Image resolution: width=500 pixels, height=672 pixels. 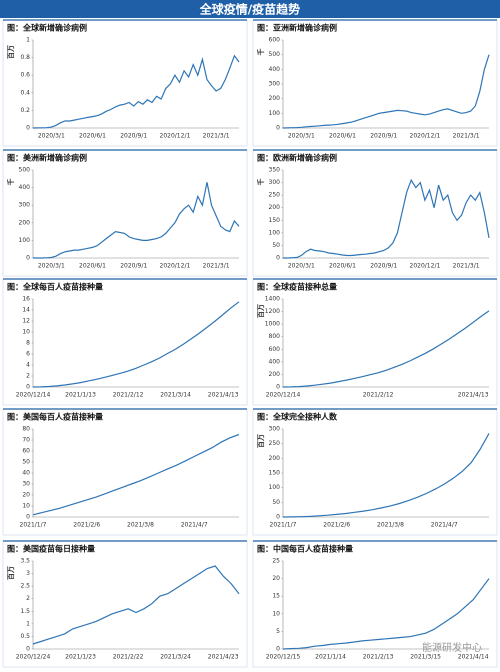 I want to click on y-tick-label: 350, so click(x=275, y=170).